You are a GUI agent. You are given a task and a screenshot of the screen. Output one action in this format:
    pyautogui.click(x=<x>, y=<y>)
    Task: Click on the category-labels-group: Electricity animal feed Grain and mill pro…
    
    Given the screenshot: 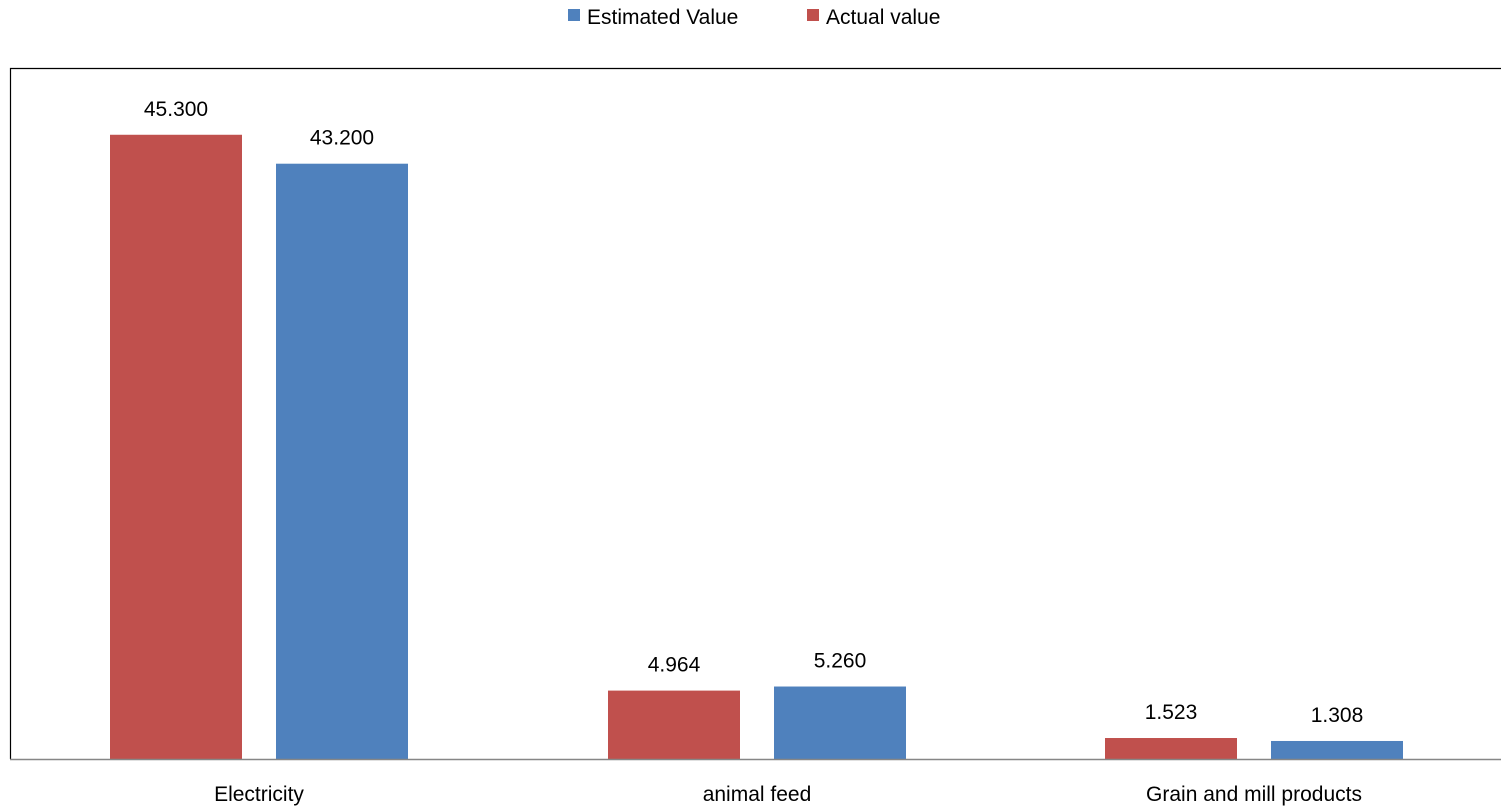 What is the action you would take?
    pyautogui.click(x=788, y=794)
    